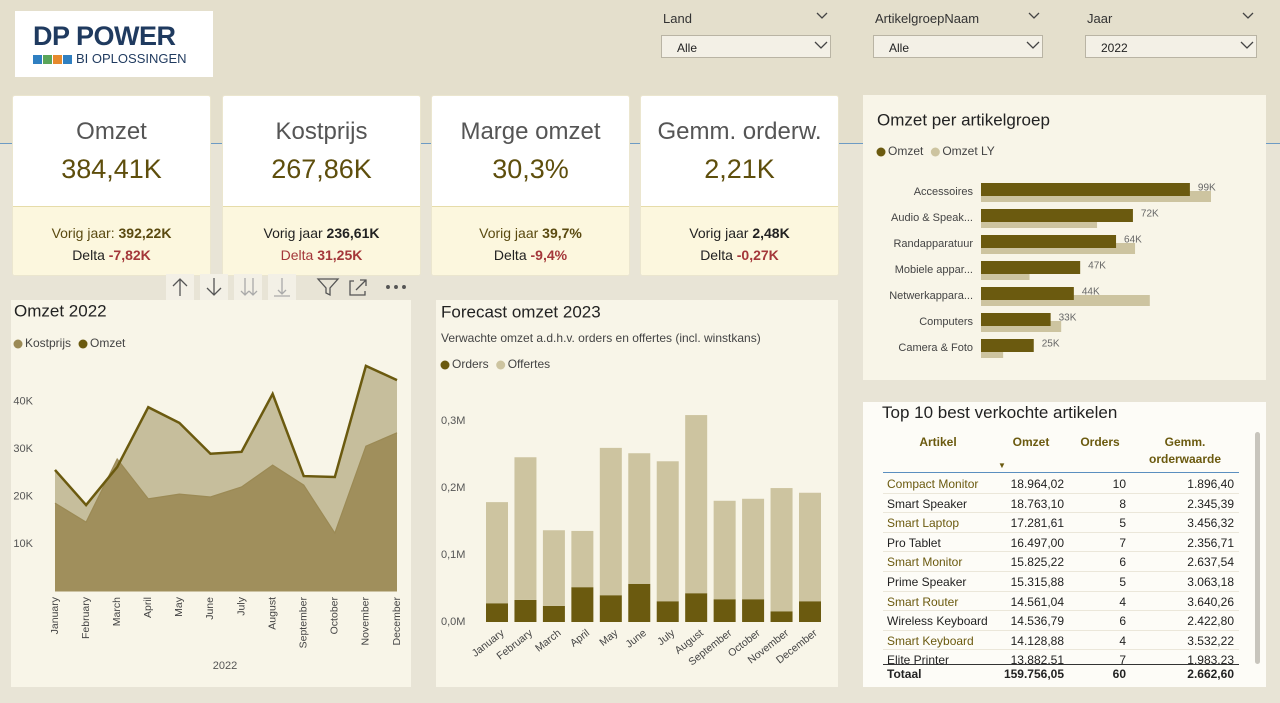 Image resolution: width=1280 pixels, height=703 pixels. What do you see at coordinates (453, 555) in the screenshot?
I see `y-tick-label: 0,1M` at bounding box center [453, 555].